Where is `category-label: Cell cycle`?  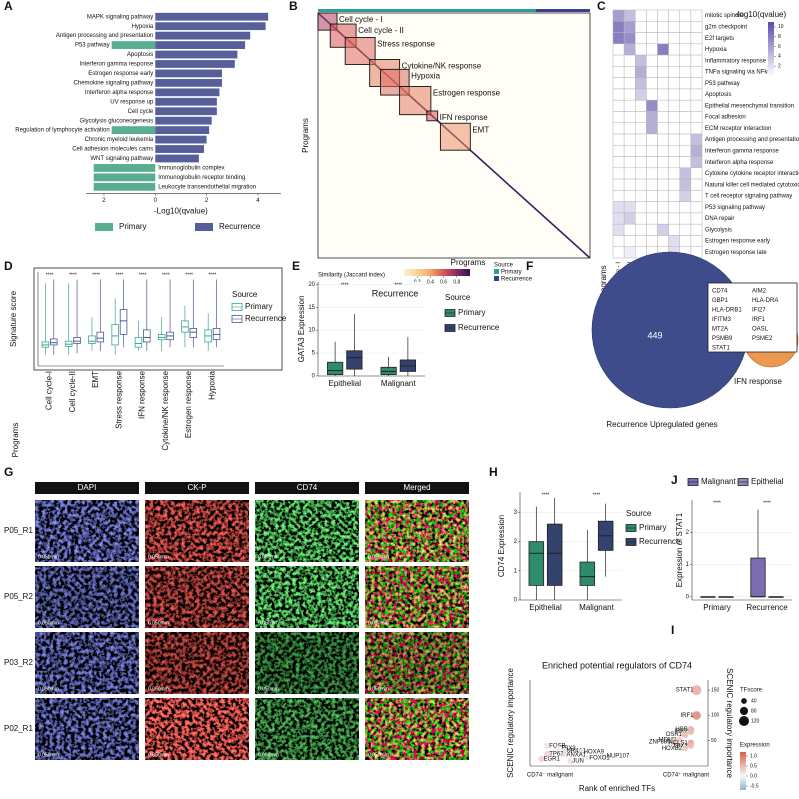 category-label: Cell cycle is located at coordinates (141, 112).